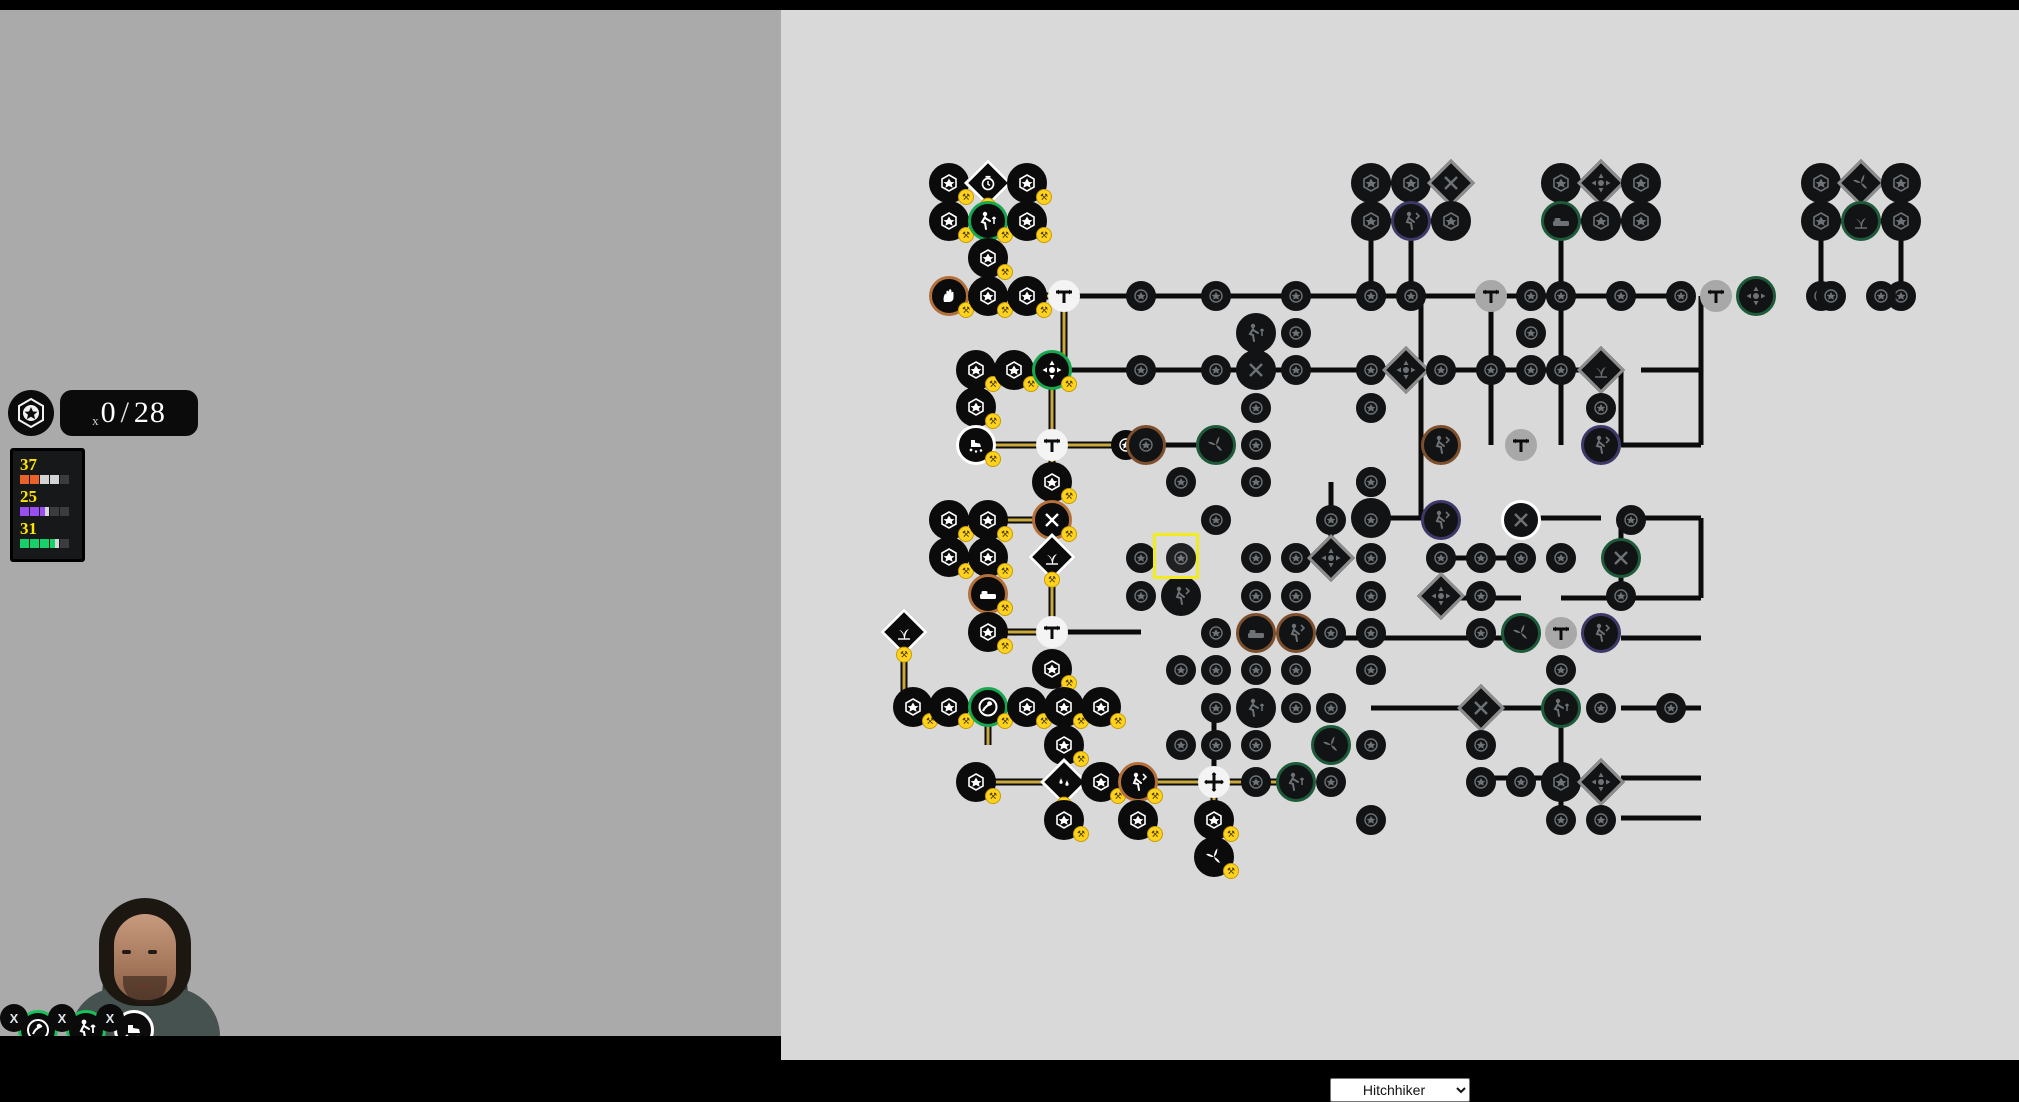 Image resolution: width=2019 pixels, height=1102 pixels. Describe the element at coordinates (990, 595) in the screenshot. I see `skill-node-bed: ⚒` at that location.